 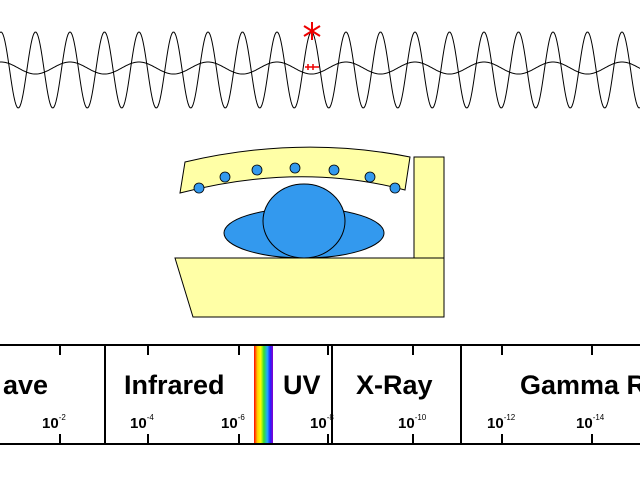 What do you see at coordinates (501, 422) in the screenshot?
I see `tick-label: 10⁻¹²` at bounding box center [501, 422].